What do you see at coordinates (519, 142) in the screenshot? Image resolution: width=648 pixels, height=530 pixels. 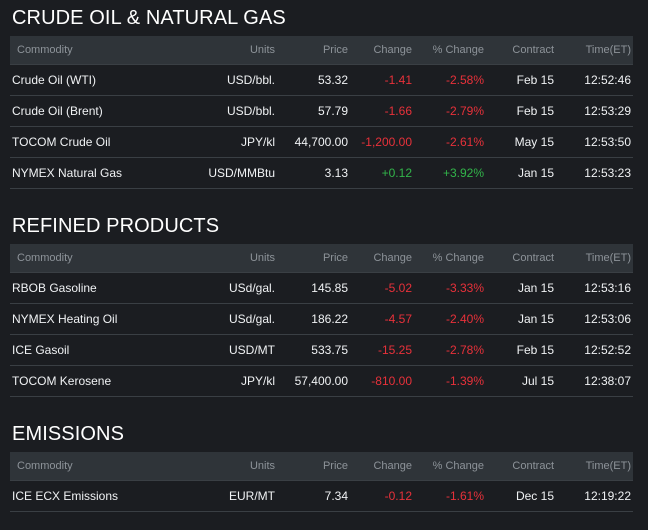 I see `contract-cell: May 15` at bounding box center [519, 142].